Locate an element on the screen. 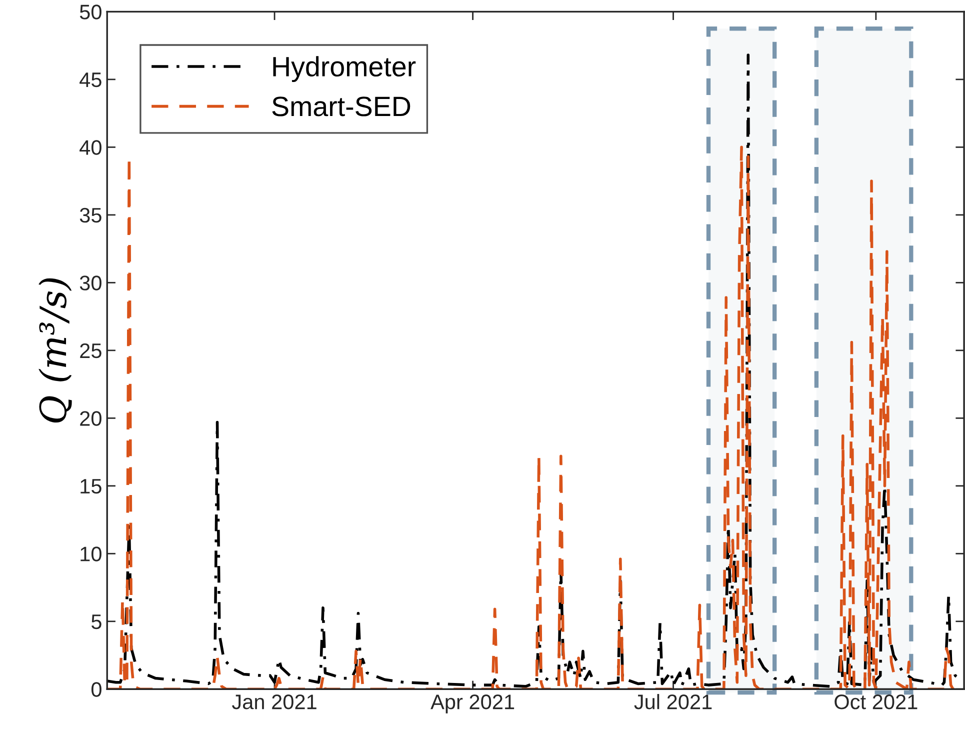 This screenshot has width=965, height=730. x-tick-label: Jul 2021 is located at coordinates (673, 702).